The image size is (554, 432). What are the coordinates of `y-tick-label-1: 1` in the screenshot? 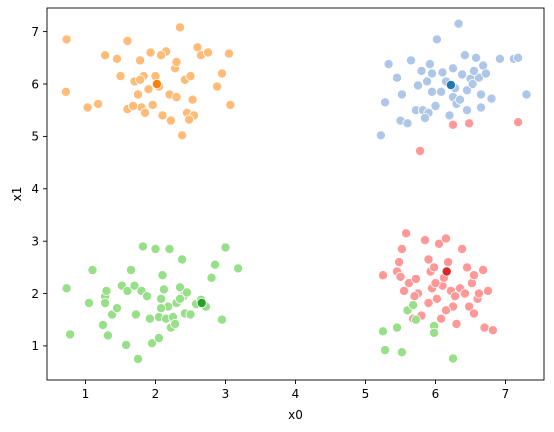 It's located at (35, 346).